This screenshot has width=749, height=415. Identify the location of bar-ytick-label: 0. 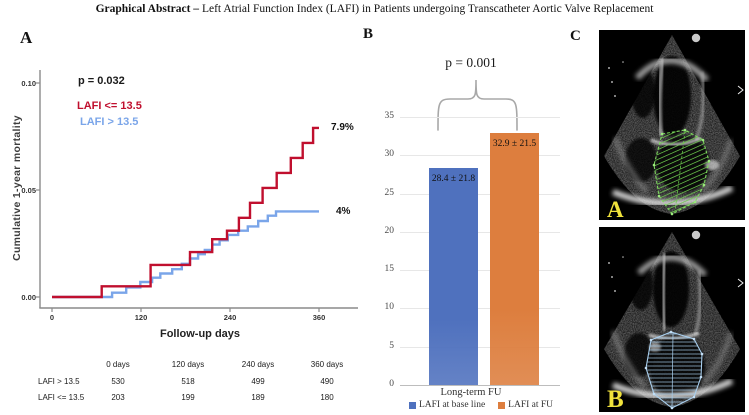
(391, 384).